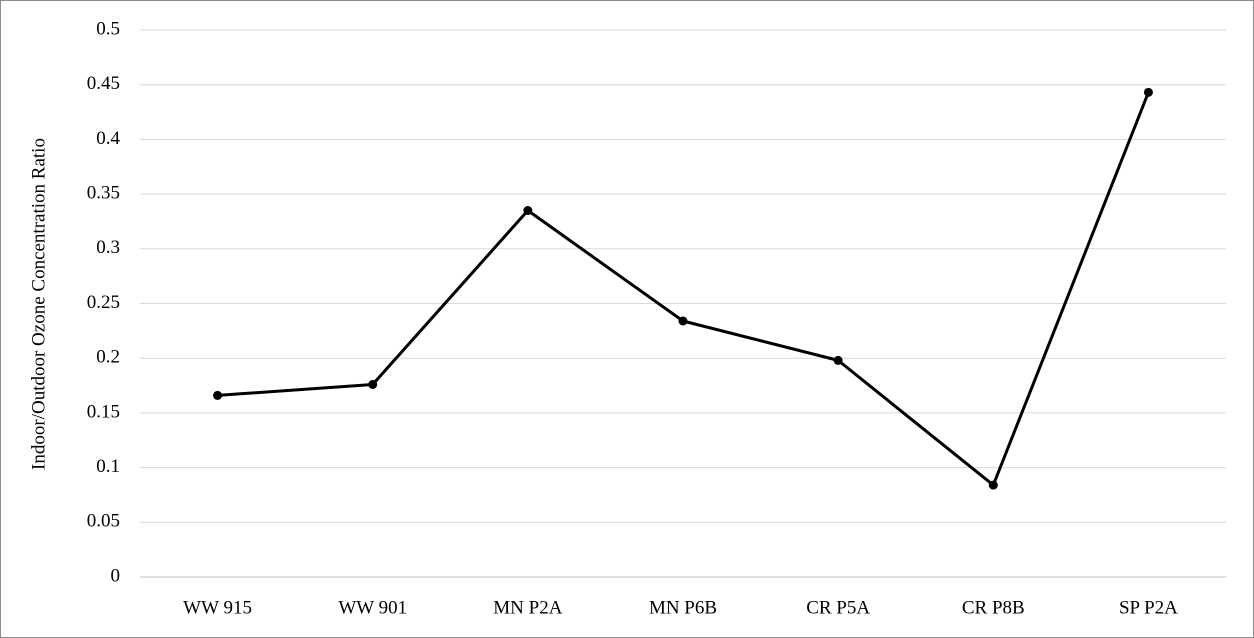 Image resolution: width=1254 pixels, height=638 pixels. Describe the element at coordinates (103, 192) in the screenshot. I see `y-tick-label: 0.35` at that location.